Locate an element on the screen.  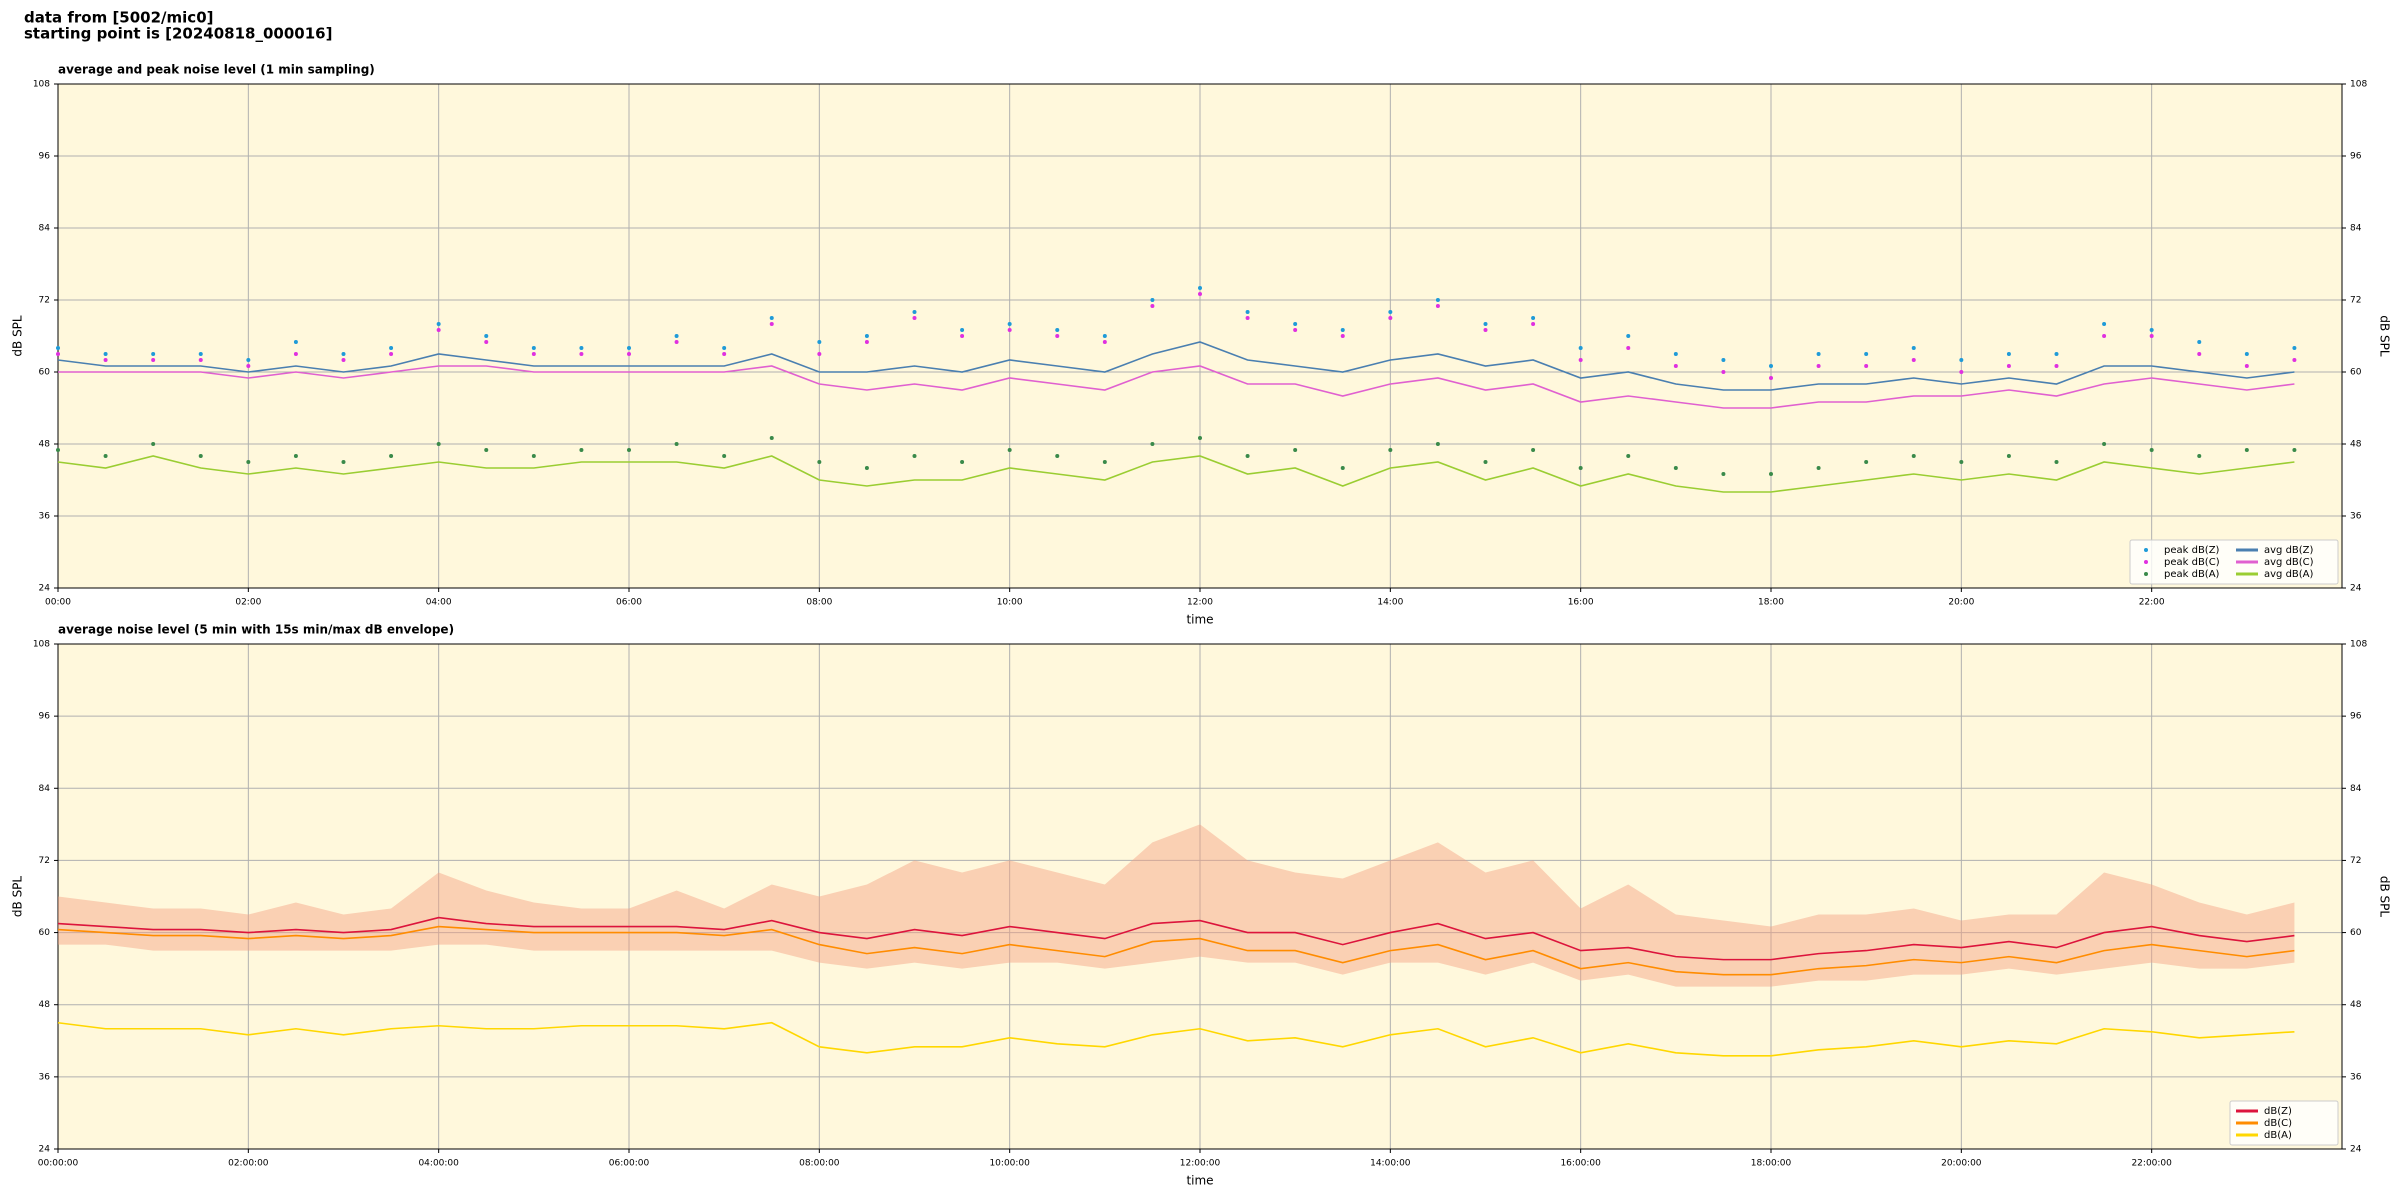
x-tick-label: 16:00:00 is located at coordinates (1580, 1164).